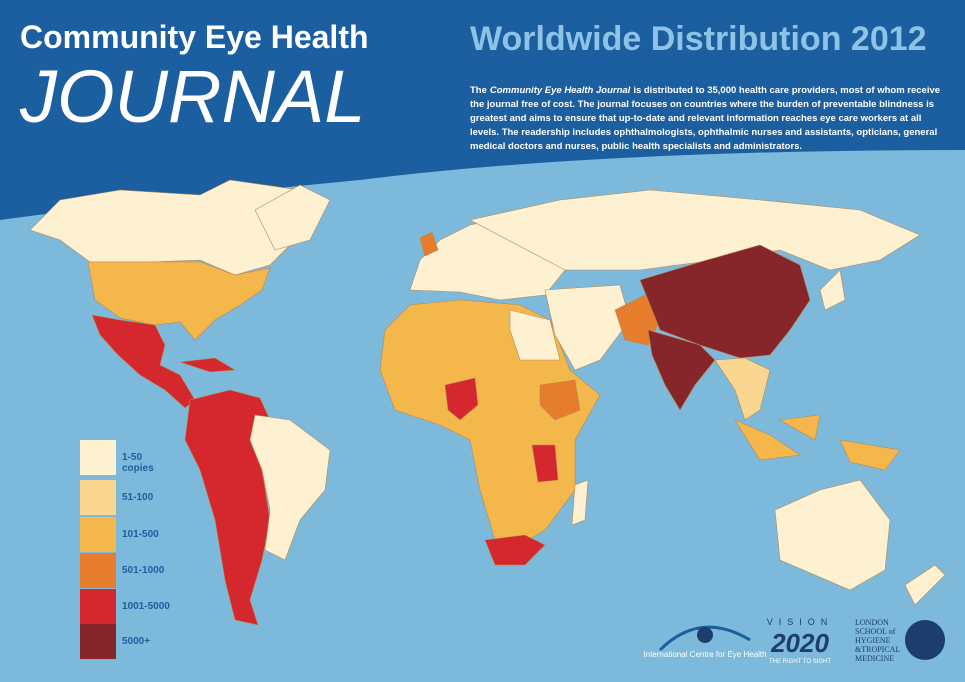  What do you see at coordinates (515, 550) in the screenshot?
I see `south-africa` at bounding box center [515, 550].